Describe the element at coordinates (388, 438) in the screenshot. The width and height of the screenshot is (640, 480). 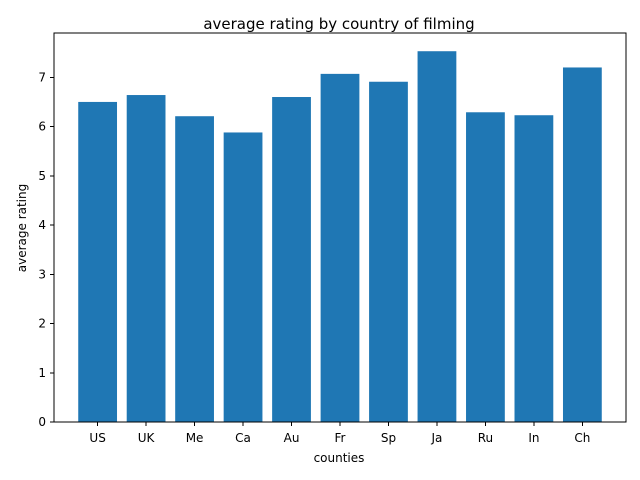
I see `x-tick-label: Sp` at that location.